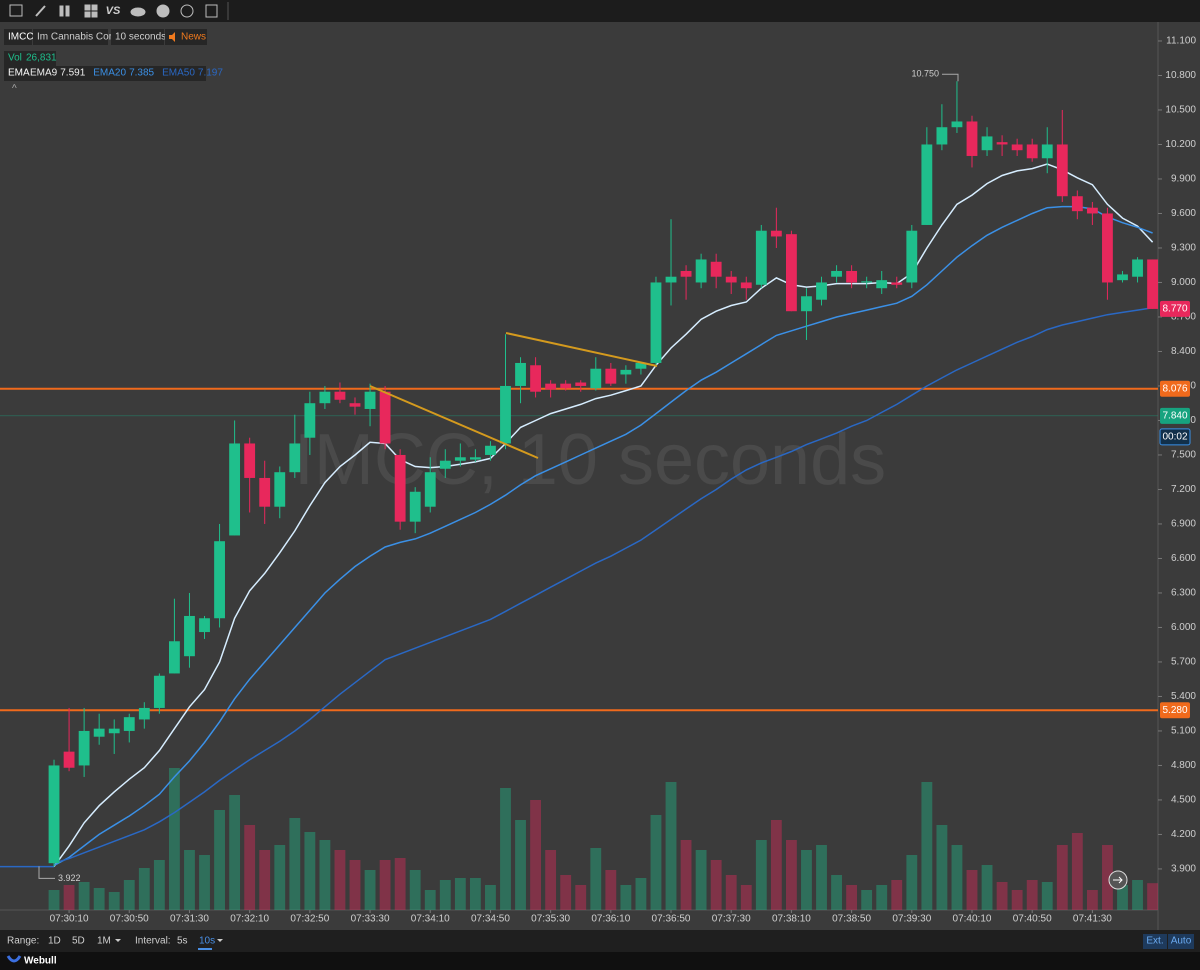 The width and height of the screenshot is (1200, 970). I want to click on ext-label: Ext., so click(1154, 941).